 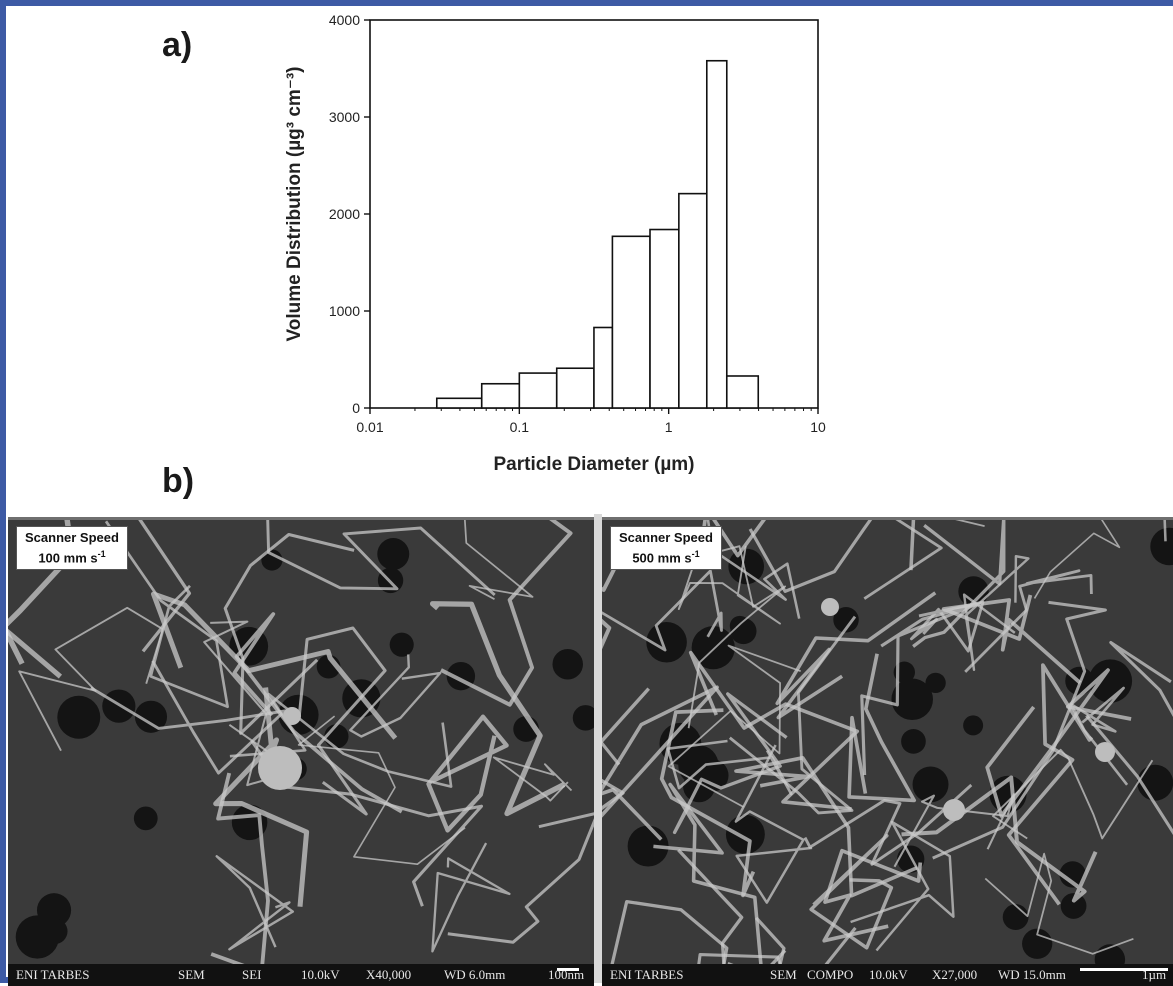 What do you see at coordinates (669, 427) in the screenshot?
I see `x-tick-label: 1` at bounding box center [669, 427].